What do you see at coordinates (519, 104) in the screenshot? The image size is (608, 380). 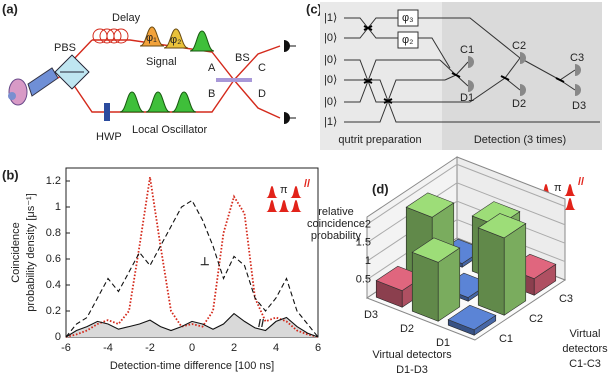 I see `detector-label: D2` at bounding box center [519, 104].